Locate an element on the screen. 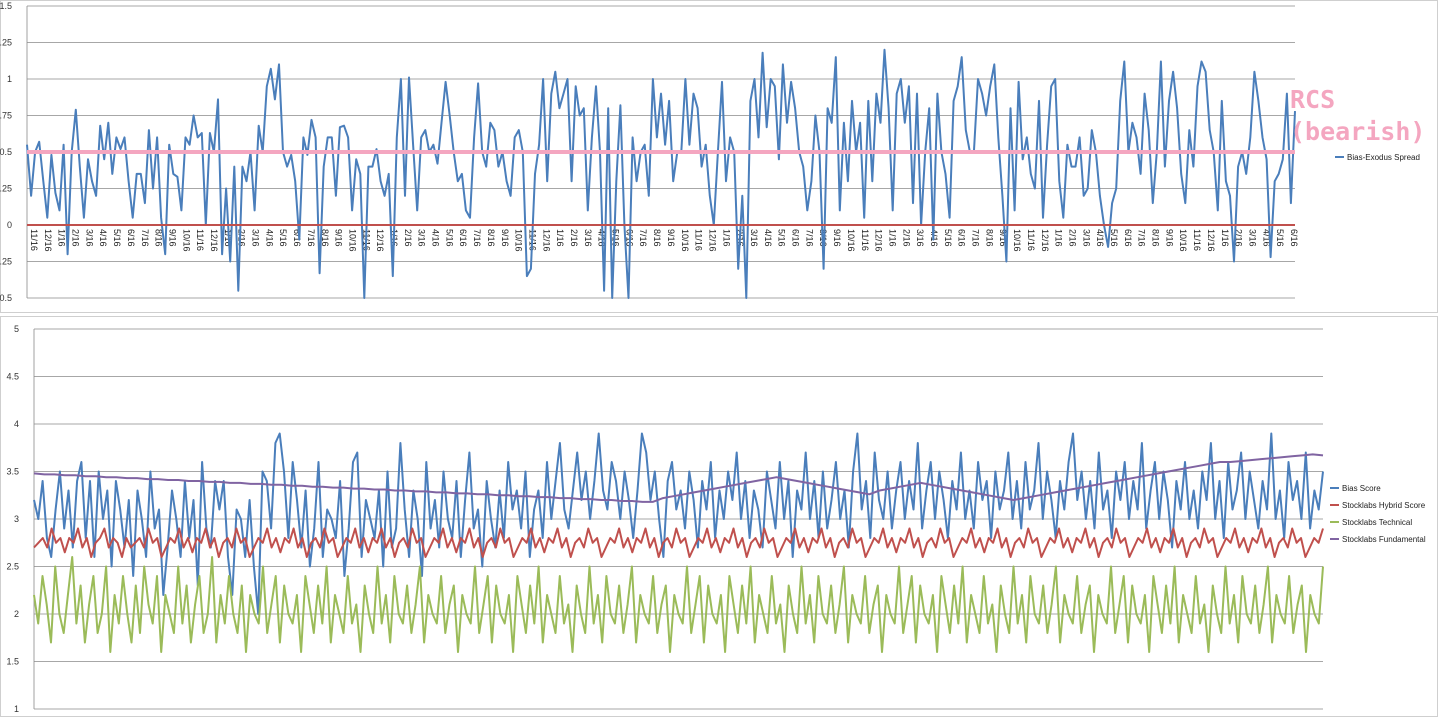 Image resolution: width=1438 pixels, height=722 pixels. y-tick-label: 3.5 is located at coordinates (12, 472).